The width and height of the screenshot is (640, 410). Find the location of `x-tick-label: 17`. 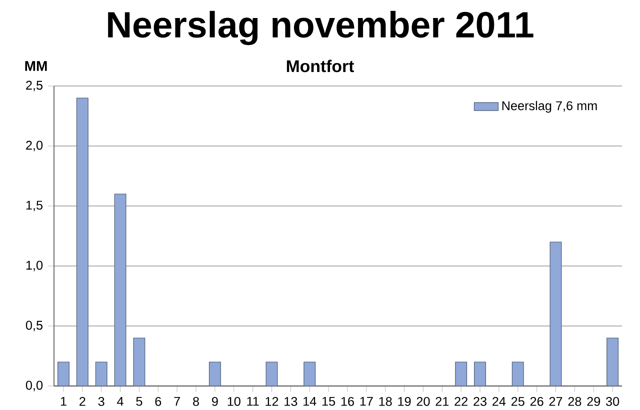

x-tick-label: 17 is located at coordinates (366, 401).